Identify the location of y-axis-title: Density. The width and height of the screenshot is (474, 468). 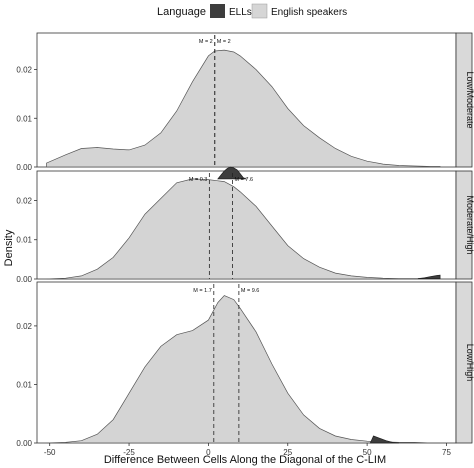
(9, 247).